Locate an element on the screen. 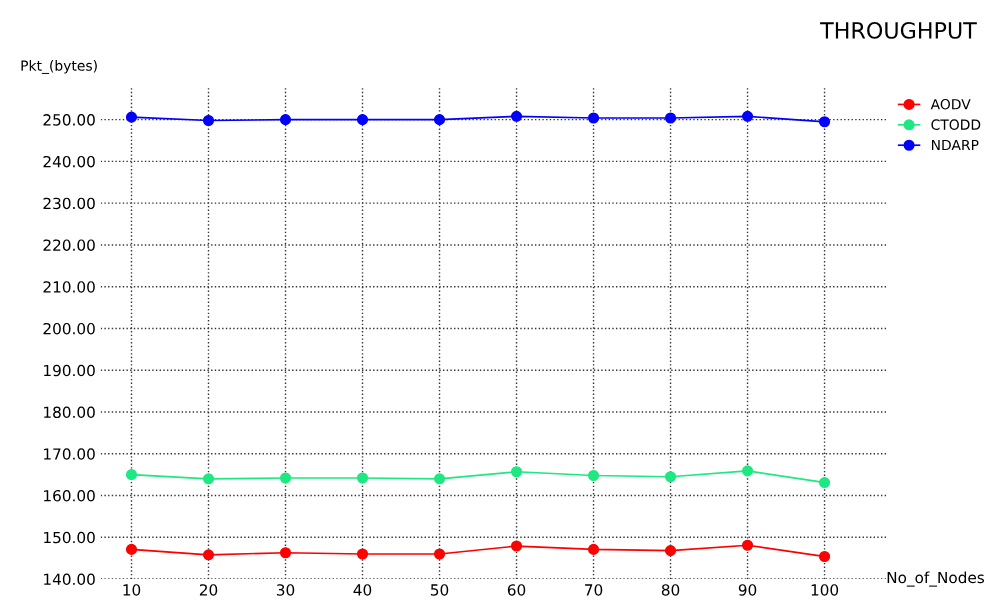 The image size is (1007, 616). x-tick-label: 90 is located at coordinates (747, 590).